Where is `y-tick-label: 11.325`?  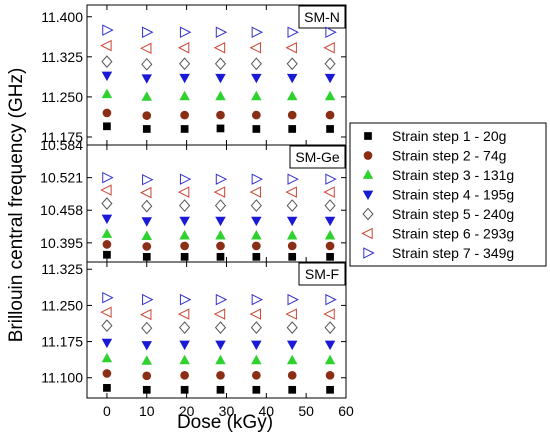 y-tick-label: 11.325 is located at coordinates (62, 57).